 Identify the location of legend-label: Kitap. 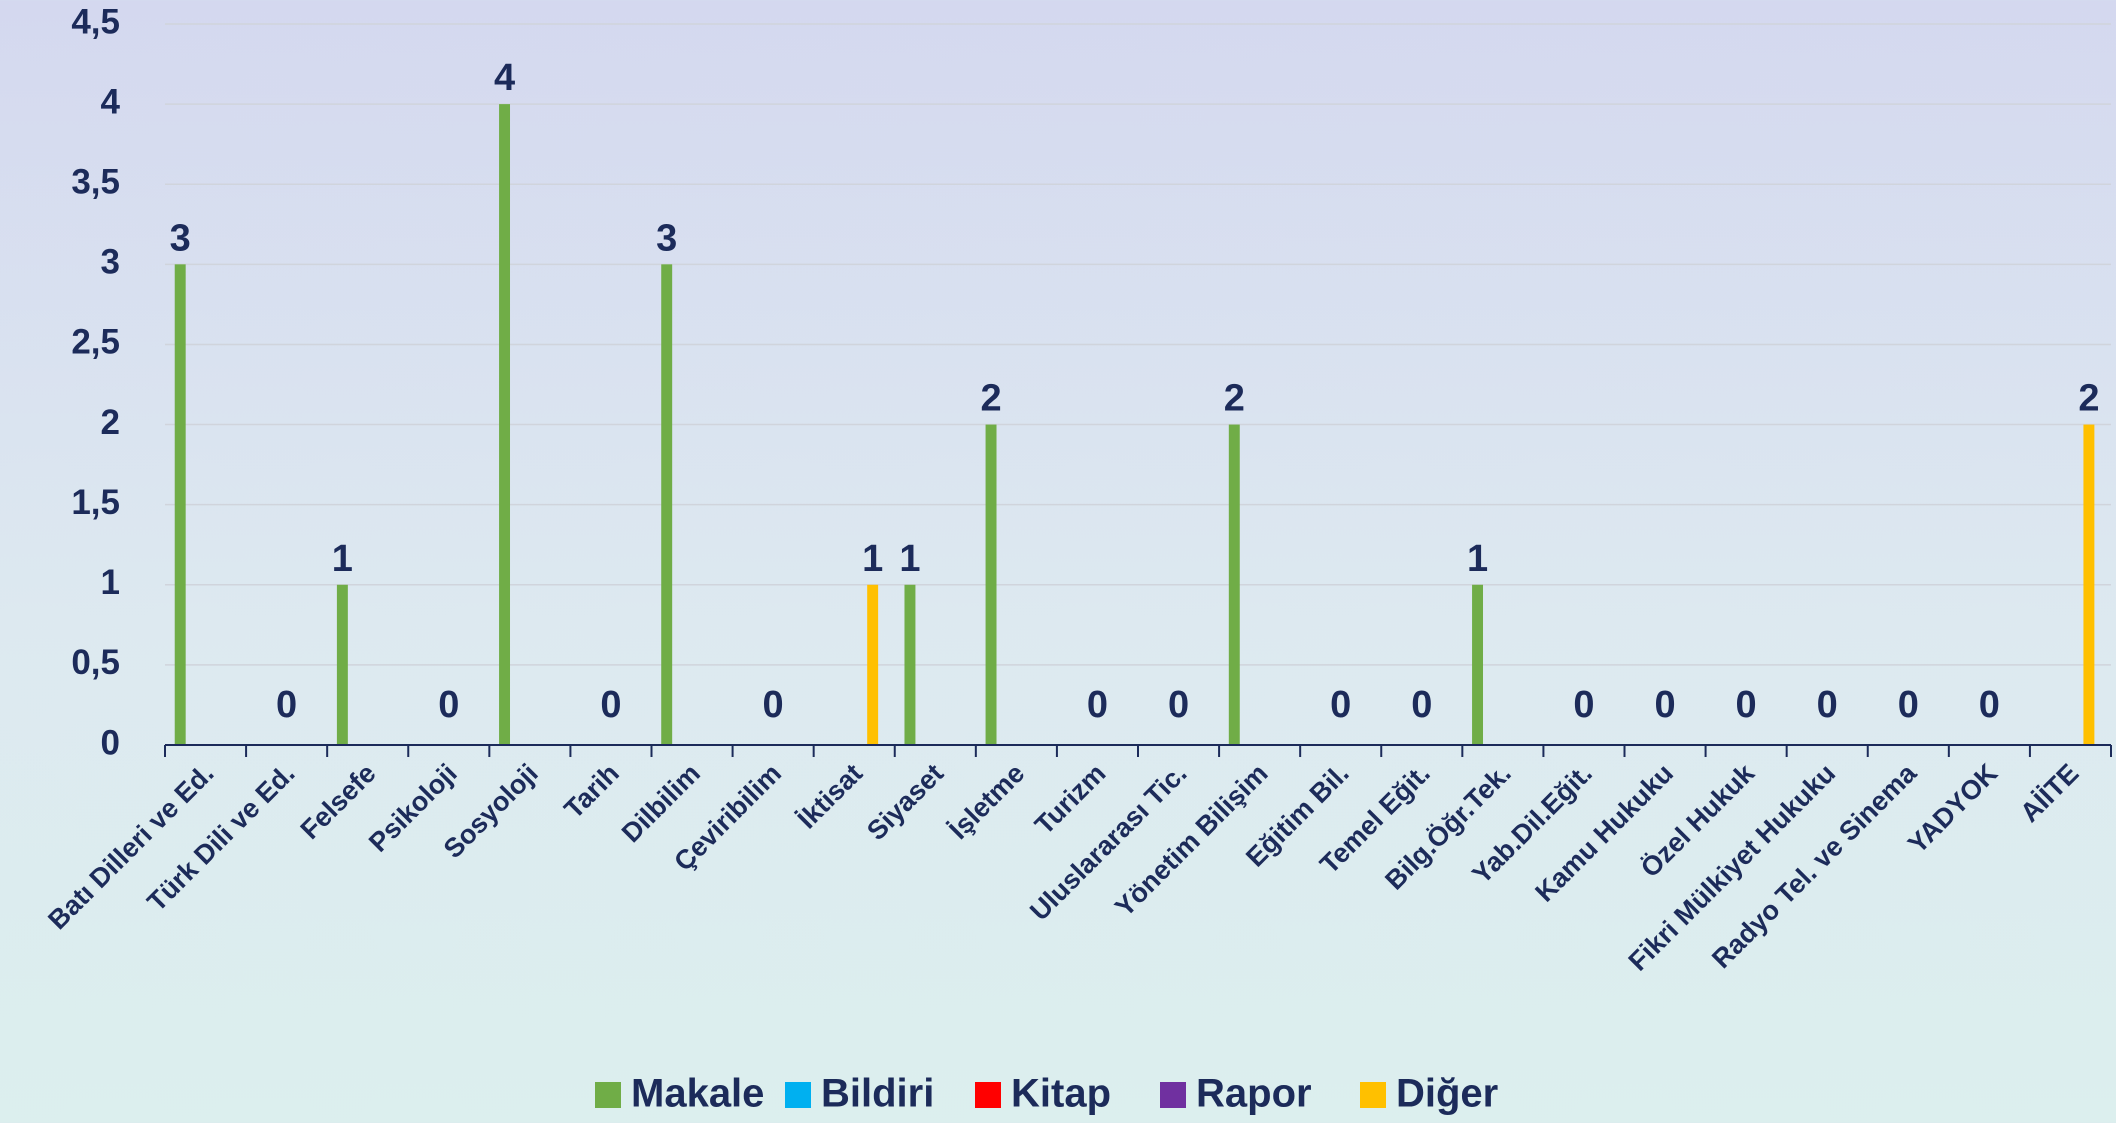
(1061, 1094).